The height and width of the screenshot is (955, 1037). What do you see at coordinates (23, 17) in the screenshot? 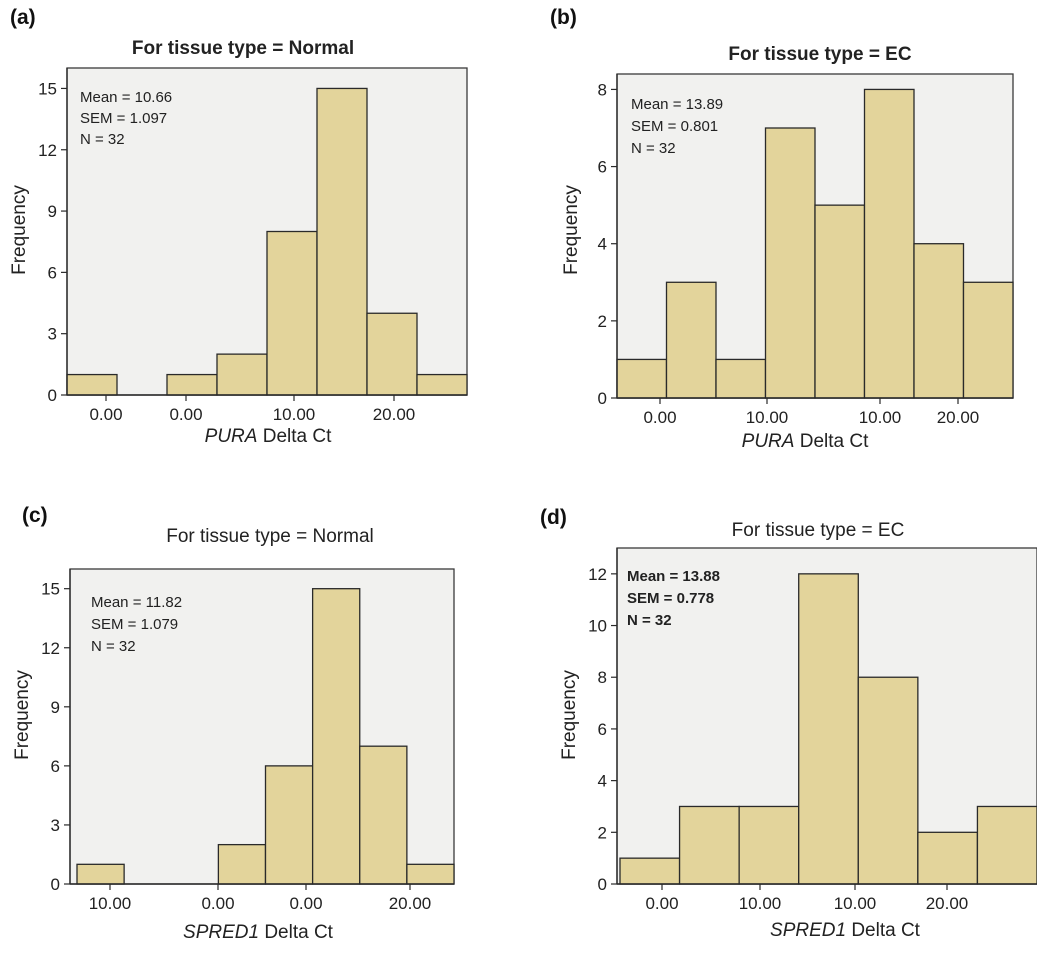
I see `panel-letter: (a)` at bounding box center [23, 17].